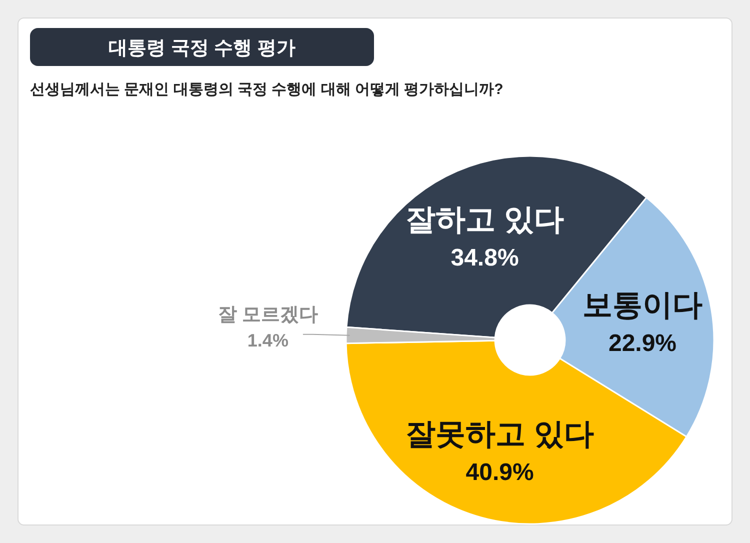 The width and height of the screenshot is (750, 543). Describe the element at coordinates (485, 219) in the screenshot. I see `slice-label: 잘하고 있다` at that location.